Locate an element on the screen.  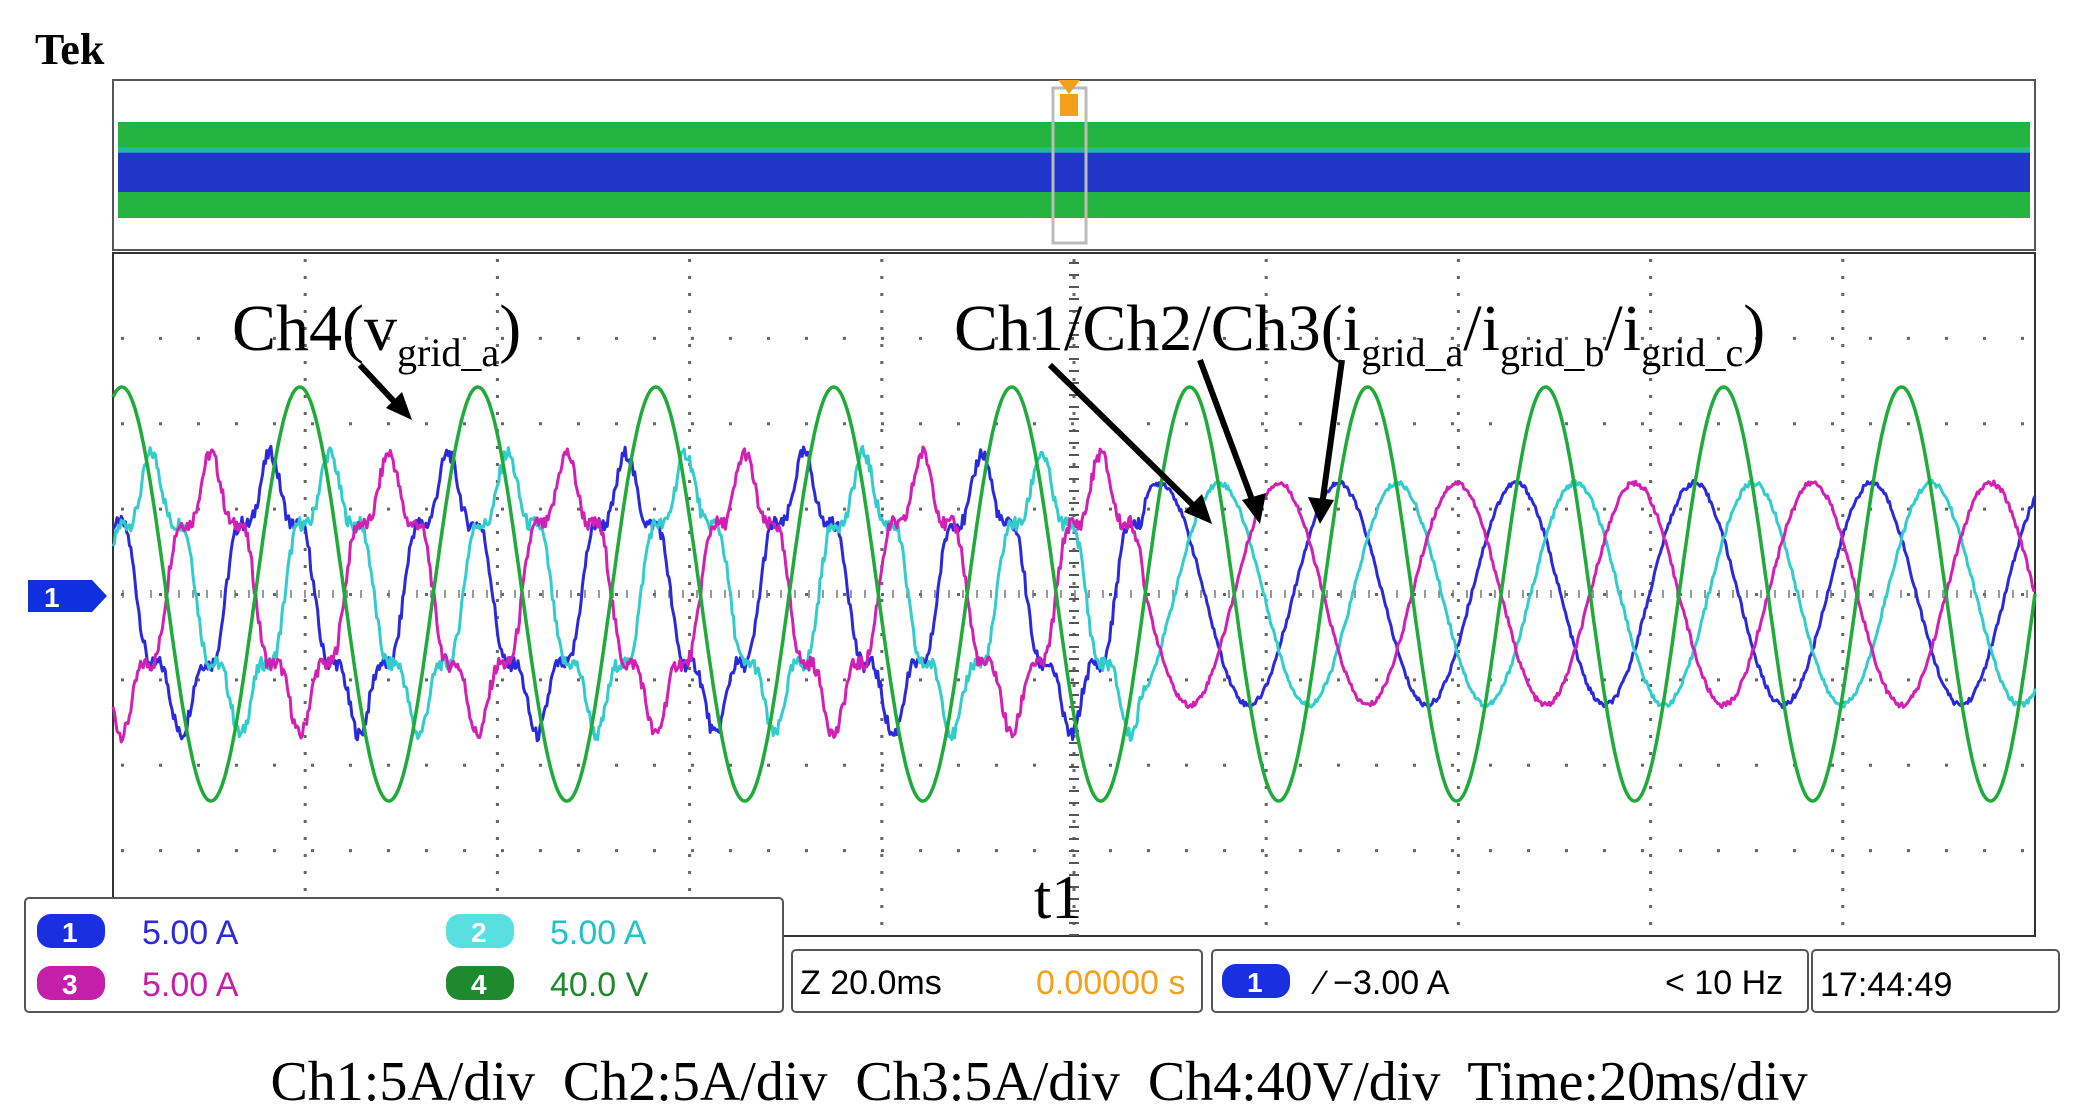
timebase-panel: Z 20.0ms 0.00000 s is located at coordinates (997, 981).